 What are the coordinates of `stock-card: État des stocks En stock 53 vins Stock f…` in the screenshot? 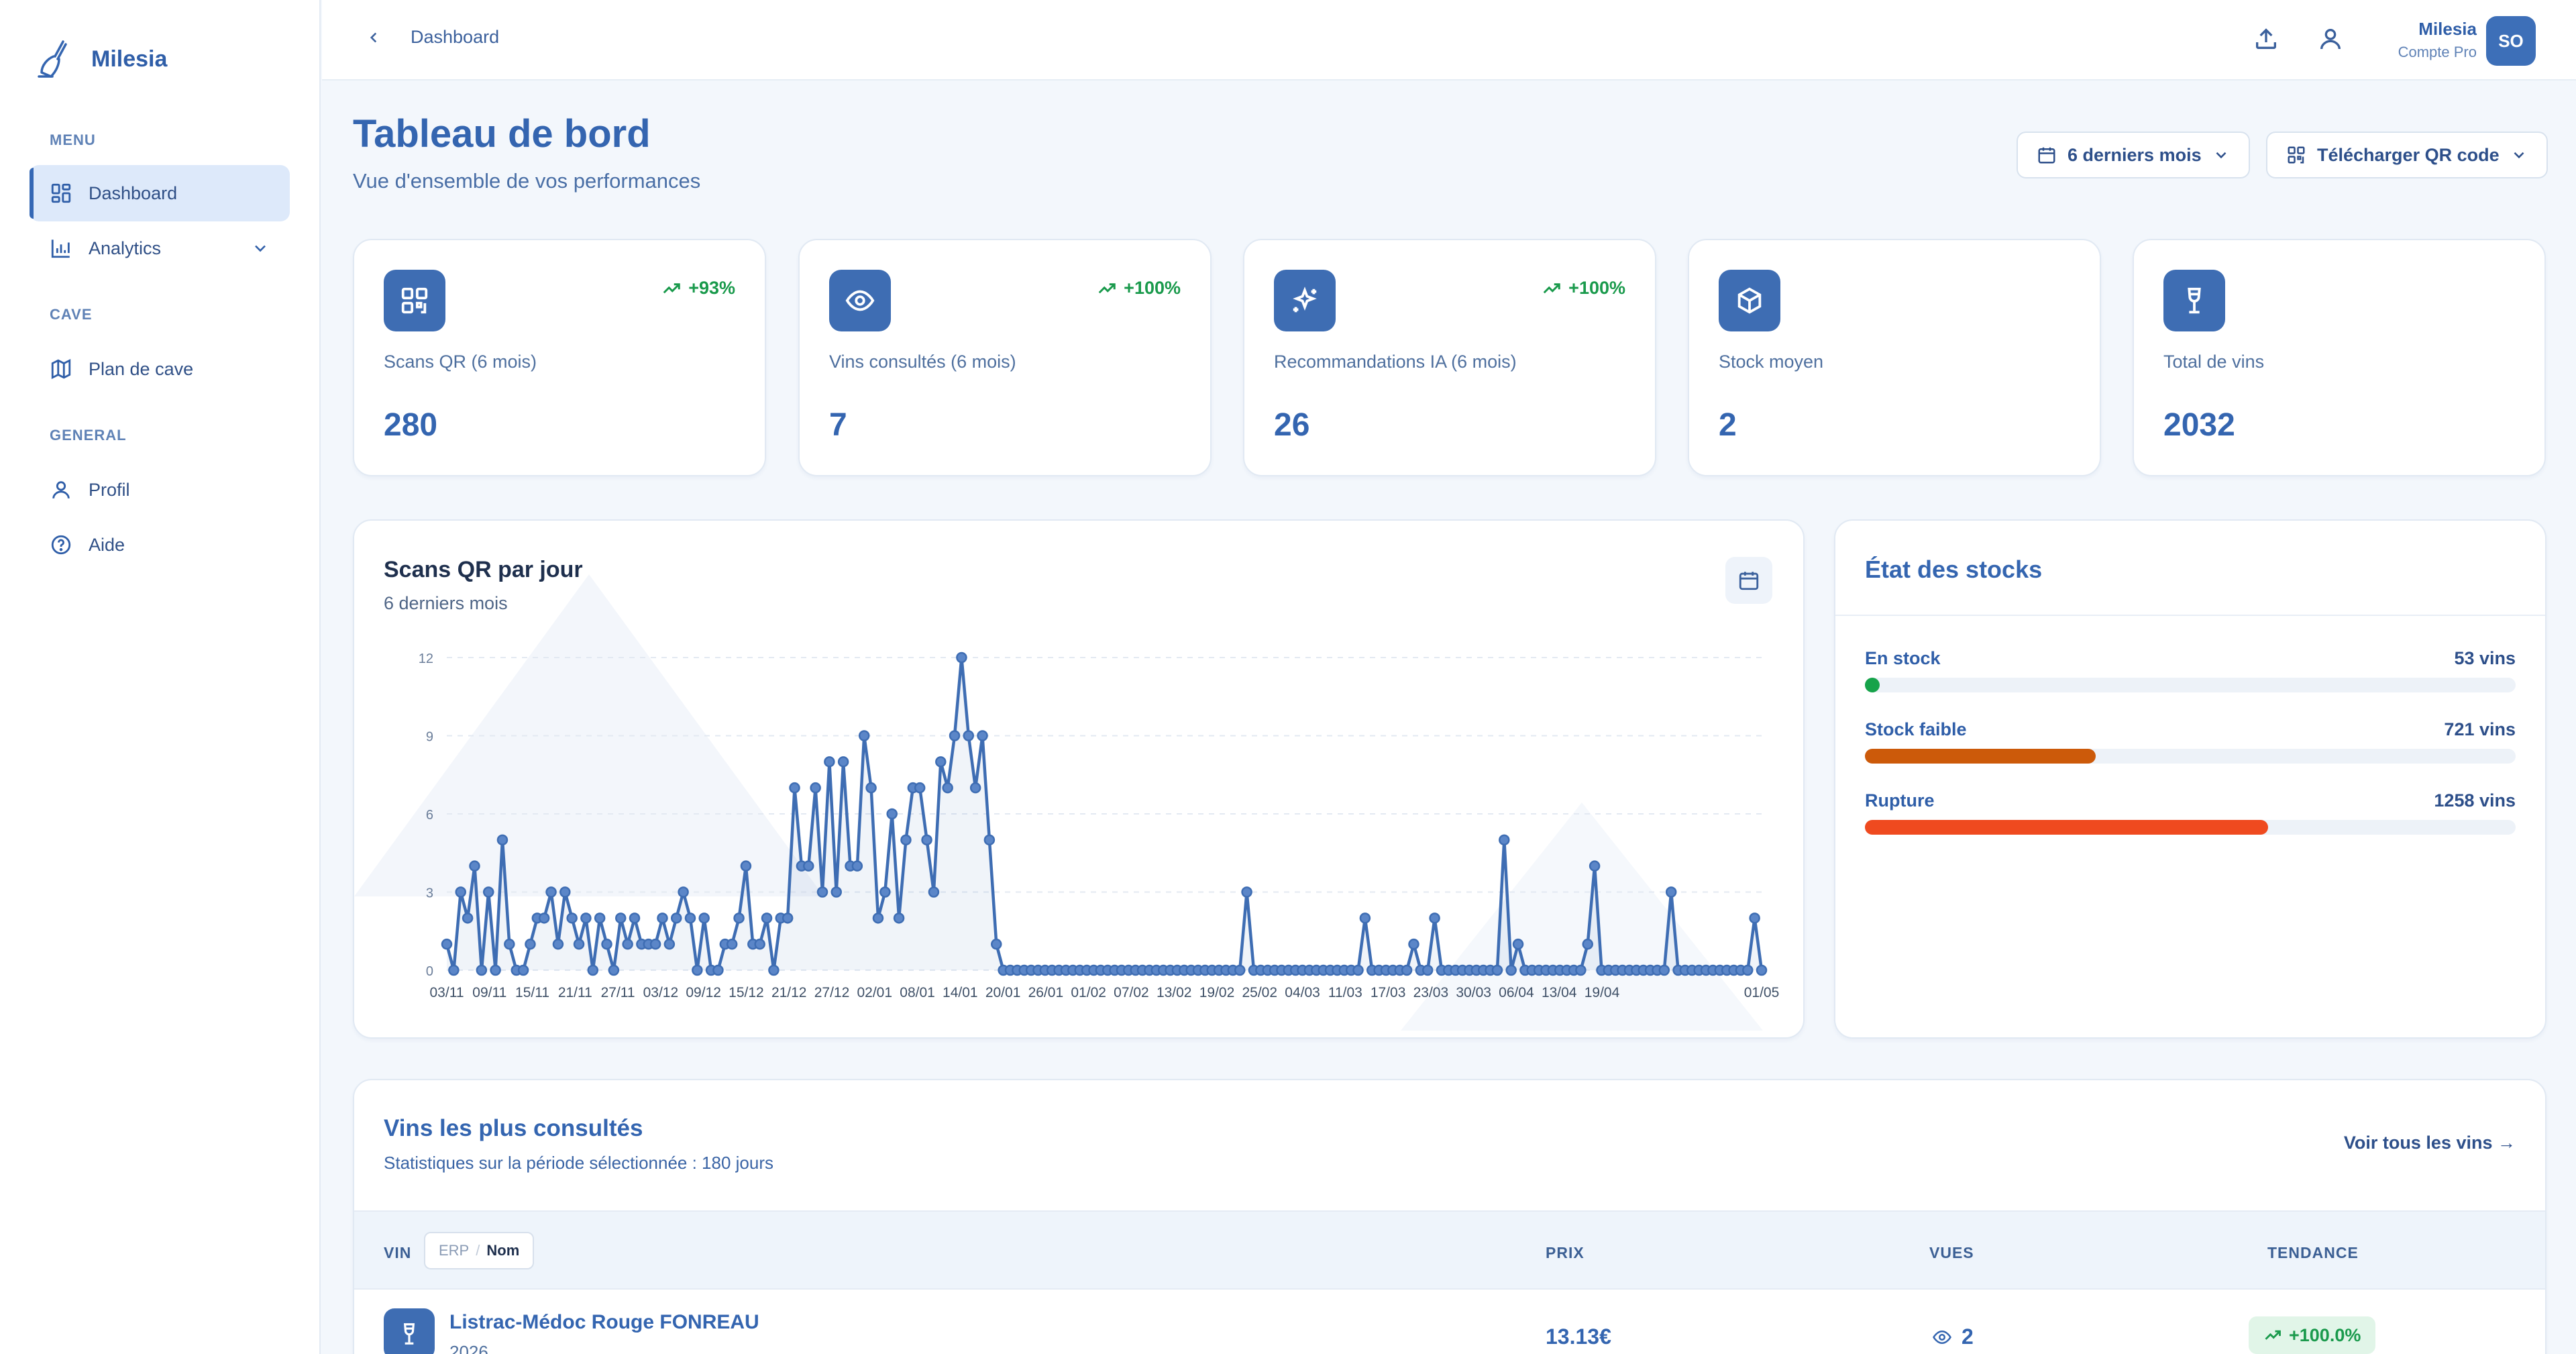 It's located at (2190, 779).